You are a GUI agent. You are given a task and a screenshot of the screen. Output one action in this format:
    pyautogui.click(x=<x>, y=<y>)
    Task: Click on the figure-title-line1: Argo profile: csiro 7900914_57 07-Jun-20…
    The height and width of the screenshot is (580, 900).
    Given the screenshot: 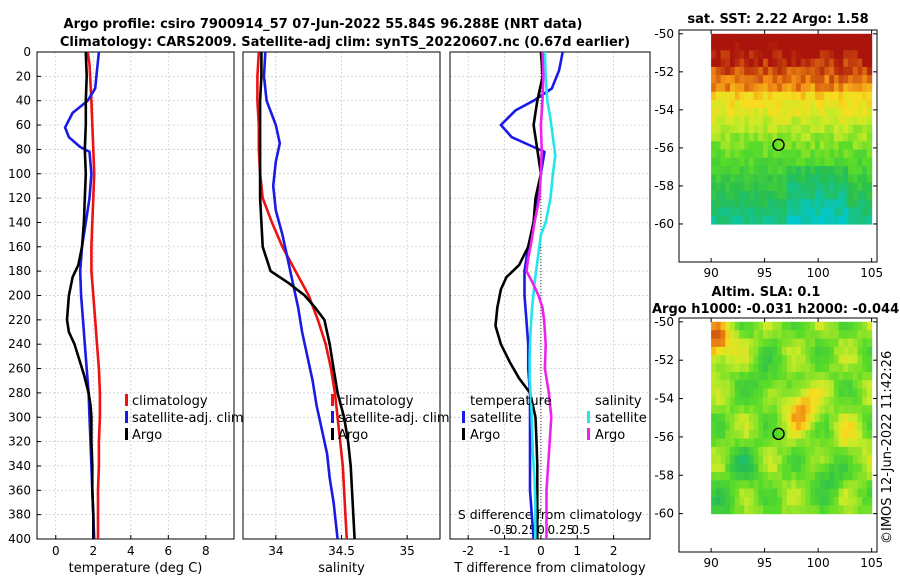 What is the action you would take?
    pyautogui.click(x=323, y=24)
    